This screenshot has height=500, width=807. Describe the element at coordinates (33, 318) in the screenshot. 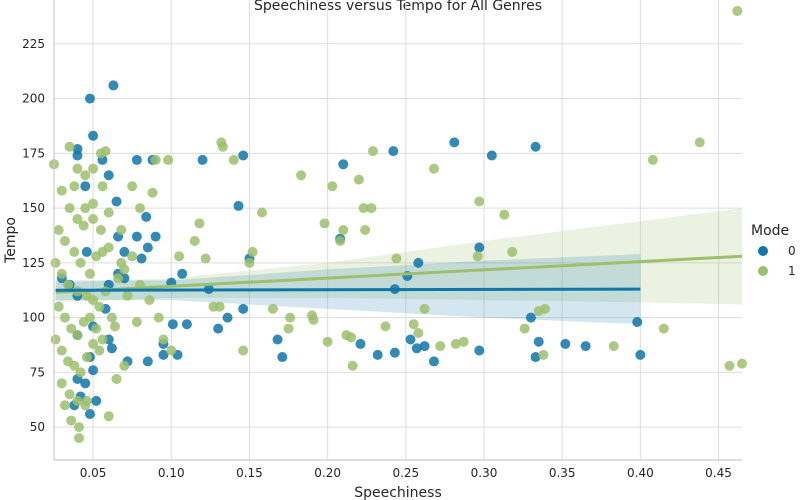

I see `y-tick-label: 100` at that location.